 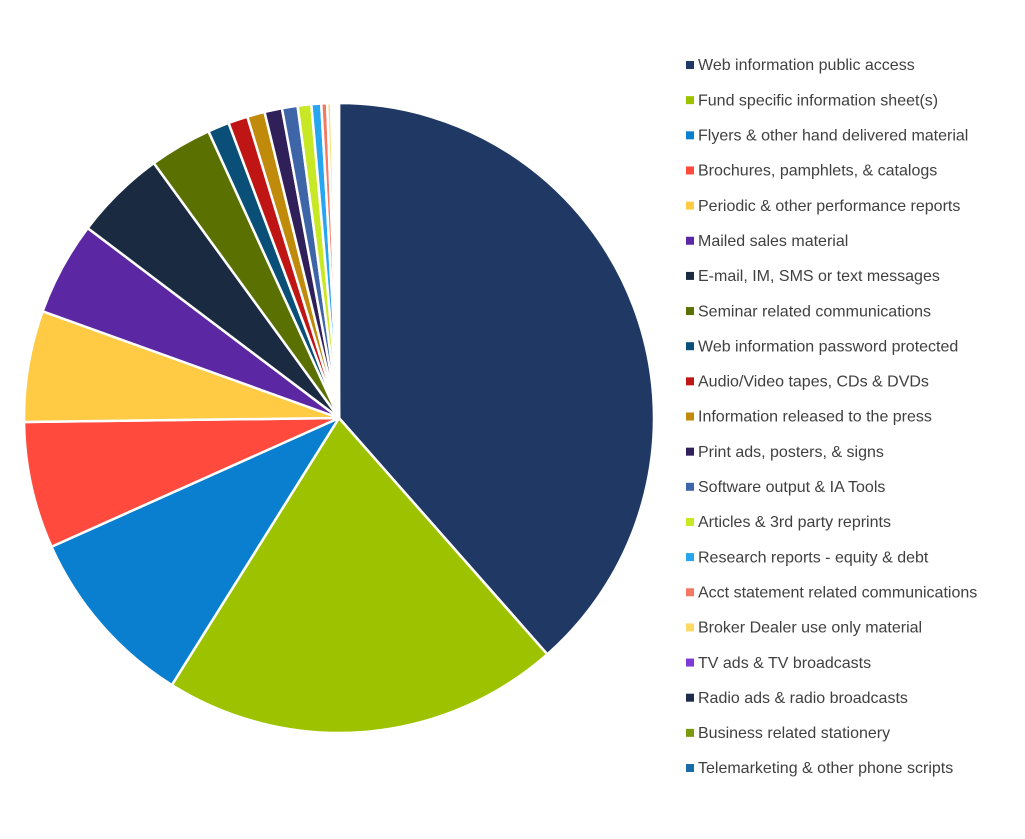 What do you see at coordinates (829, 206) in the screenshot?
I see `legend-label: Periodic & other performance reports` at bounding box center [829, 206].